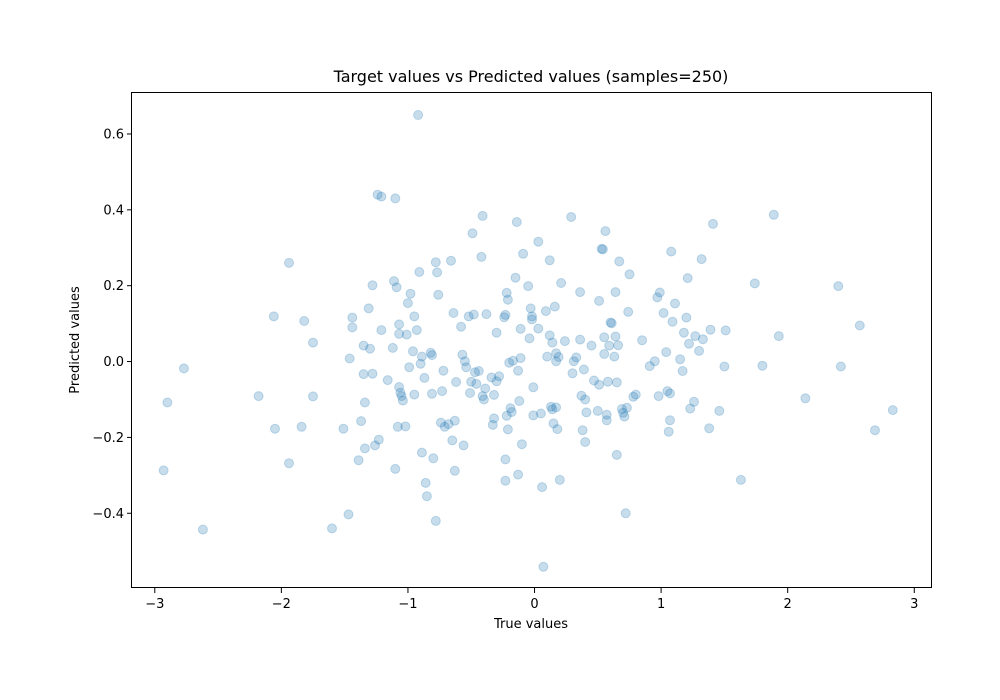 This screenshot has height=700, width=1000. I want to click on x-tick-label: 1, so click(661, 604).